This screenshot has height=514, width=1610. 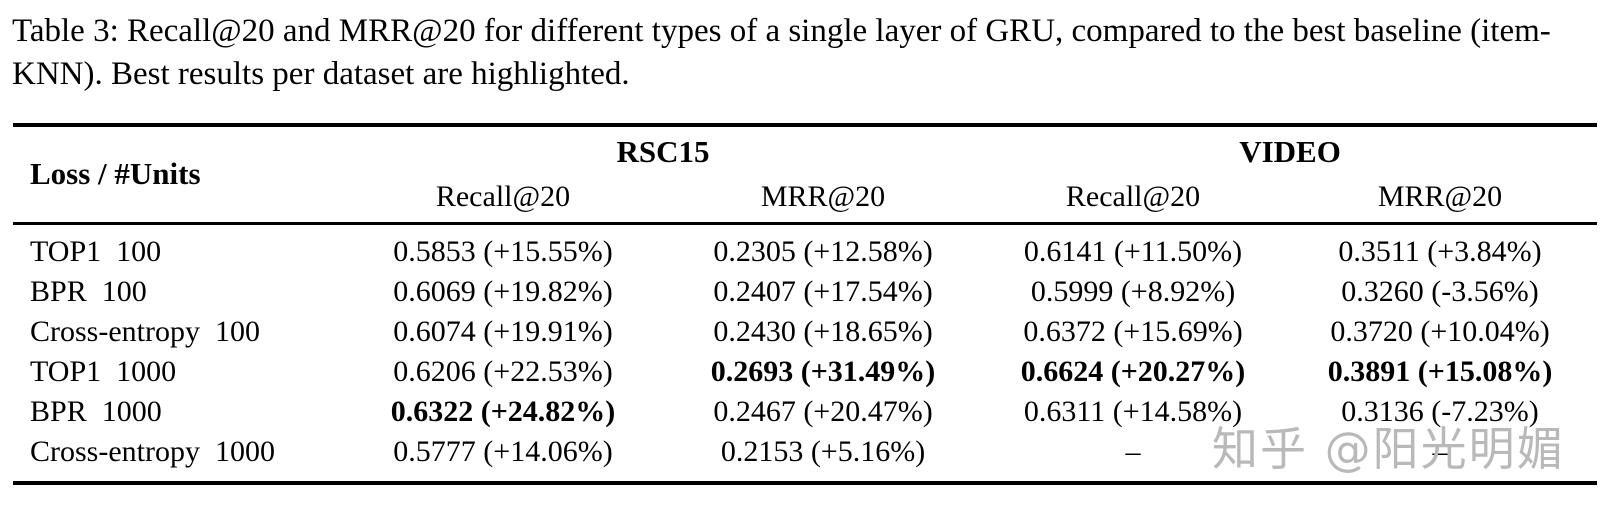 I want to click on cell-rsc15-mrr: 0.2693 (+31.49%), so click(x=823, y=371).